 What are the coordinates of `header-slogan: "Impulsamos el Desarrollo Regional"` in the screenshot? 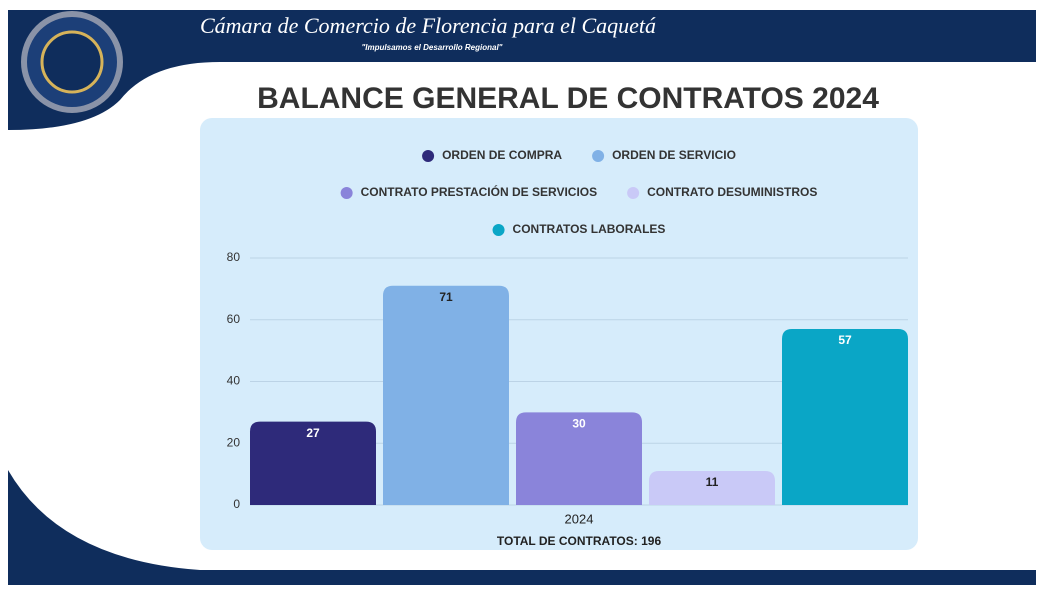 It's located at (432, 47).